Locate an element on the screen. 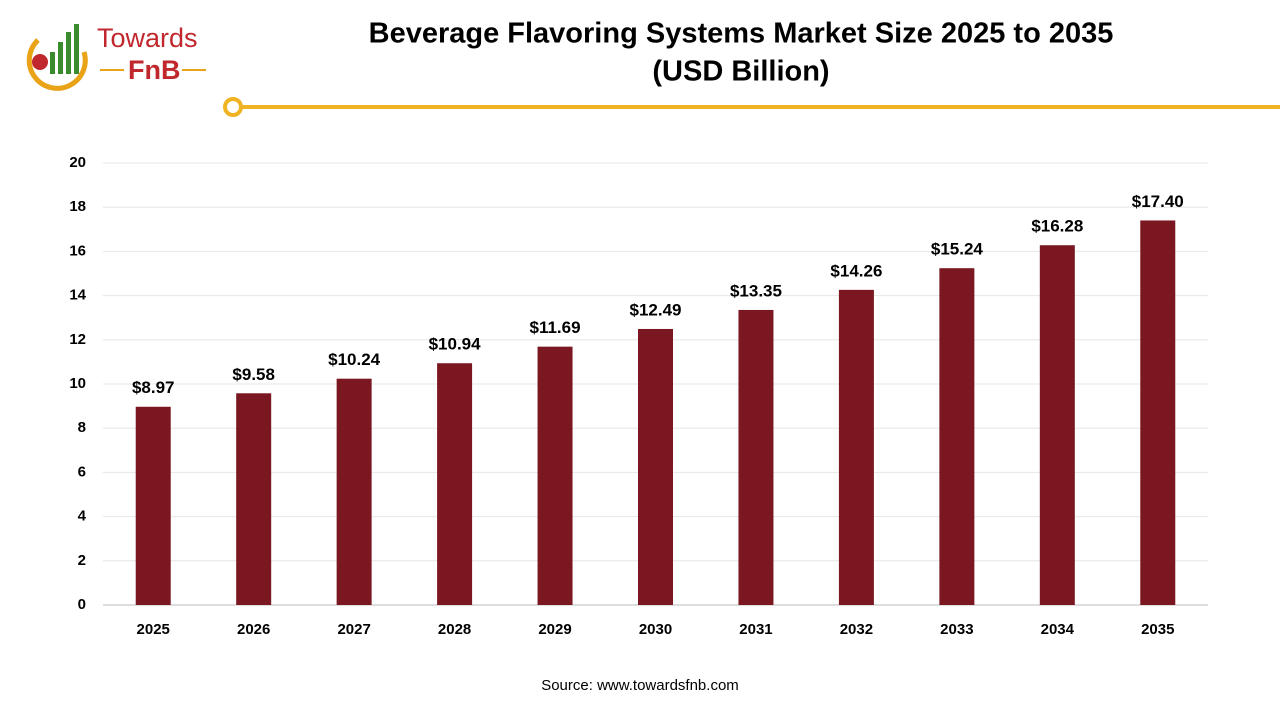  y-tick-label: 16 is located at coordinates (77, 250).